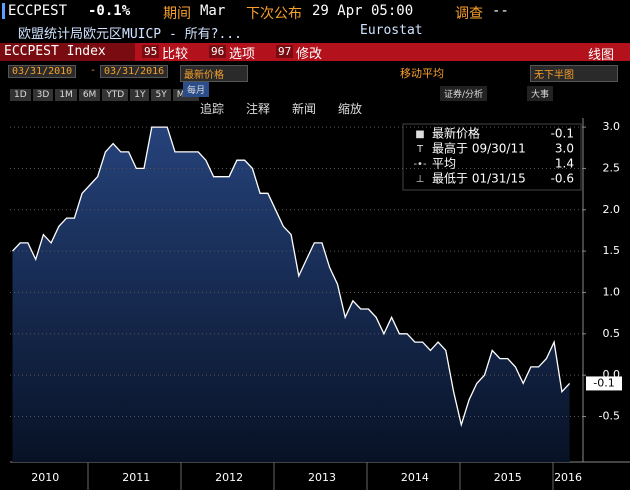 This screenshot has width=630, height=490. What do you see at coordinates (391, 30) in the screenshot?
I see `source: Eurostat` at bounding box center [391, 30].